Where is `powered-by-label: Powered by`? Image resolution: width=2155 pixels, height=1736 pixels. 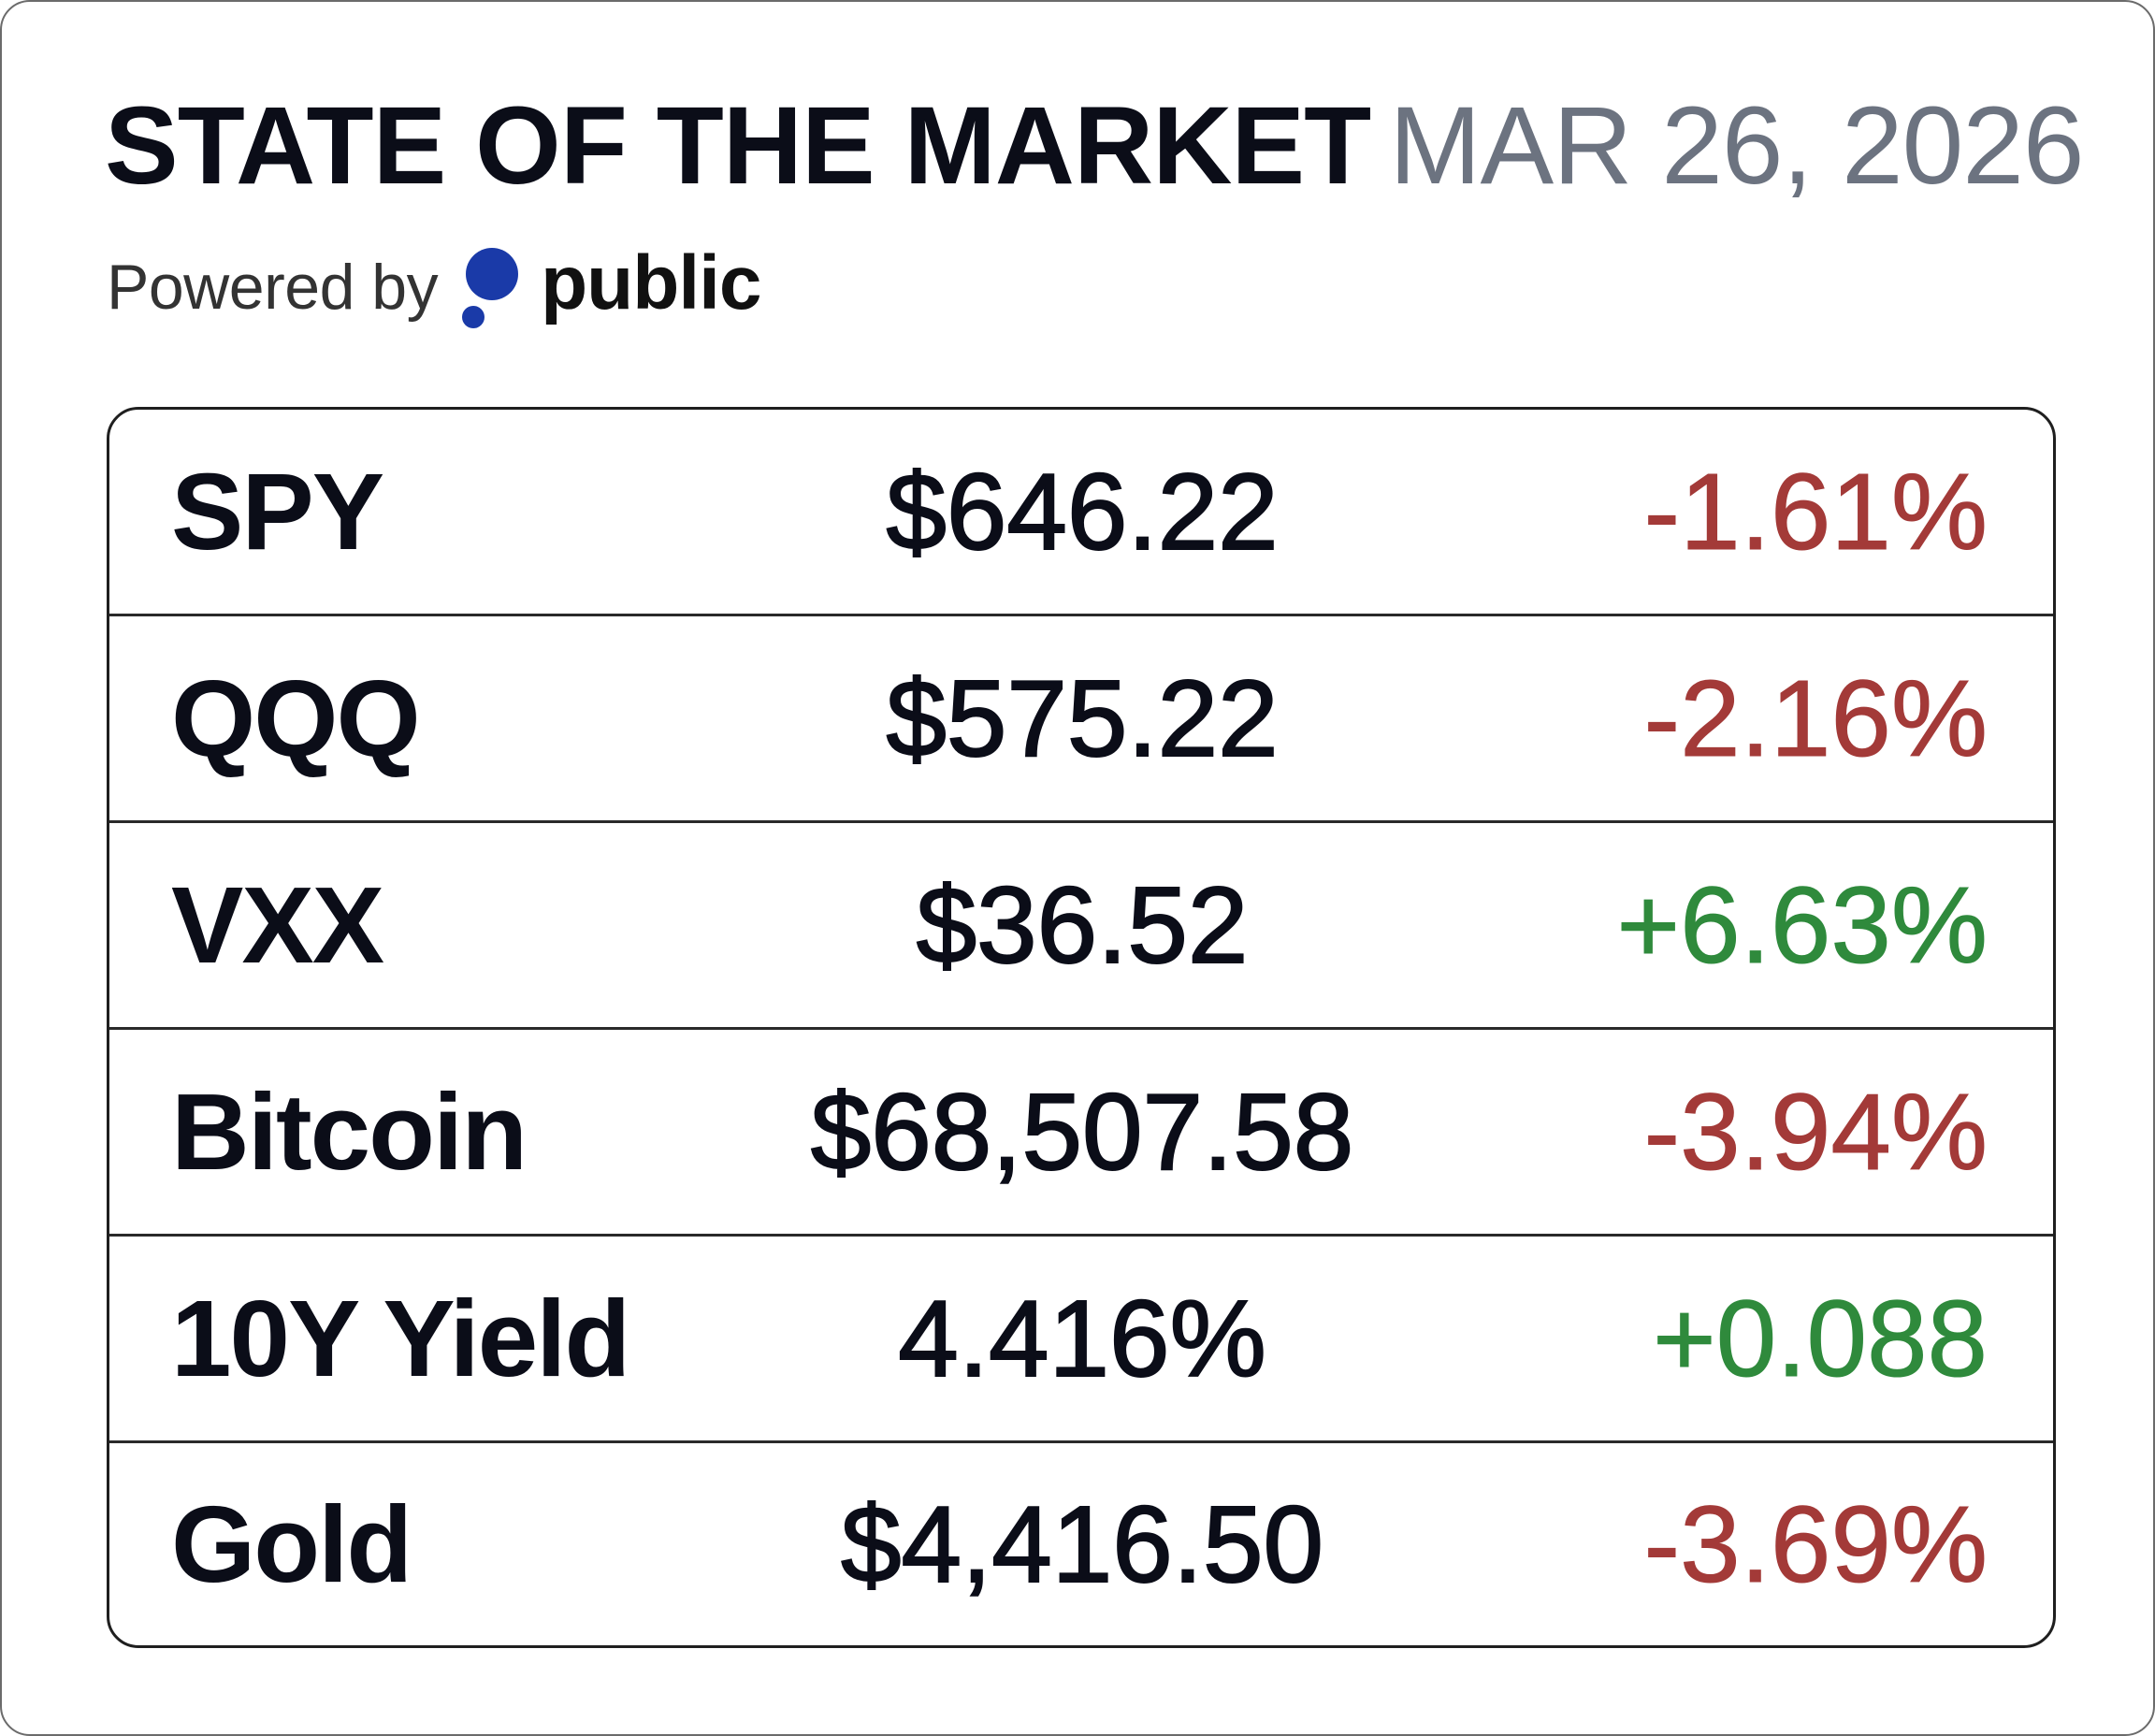
powered-by-label: Powered by is located at coordinates (273, 287).